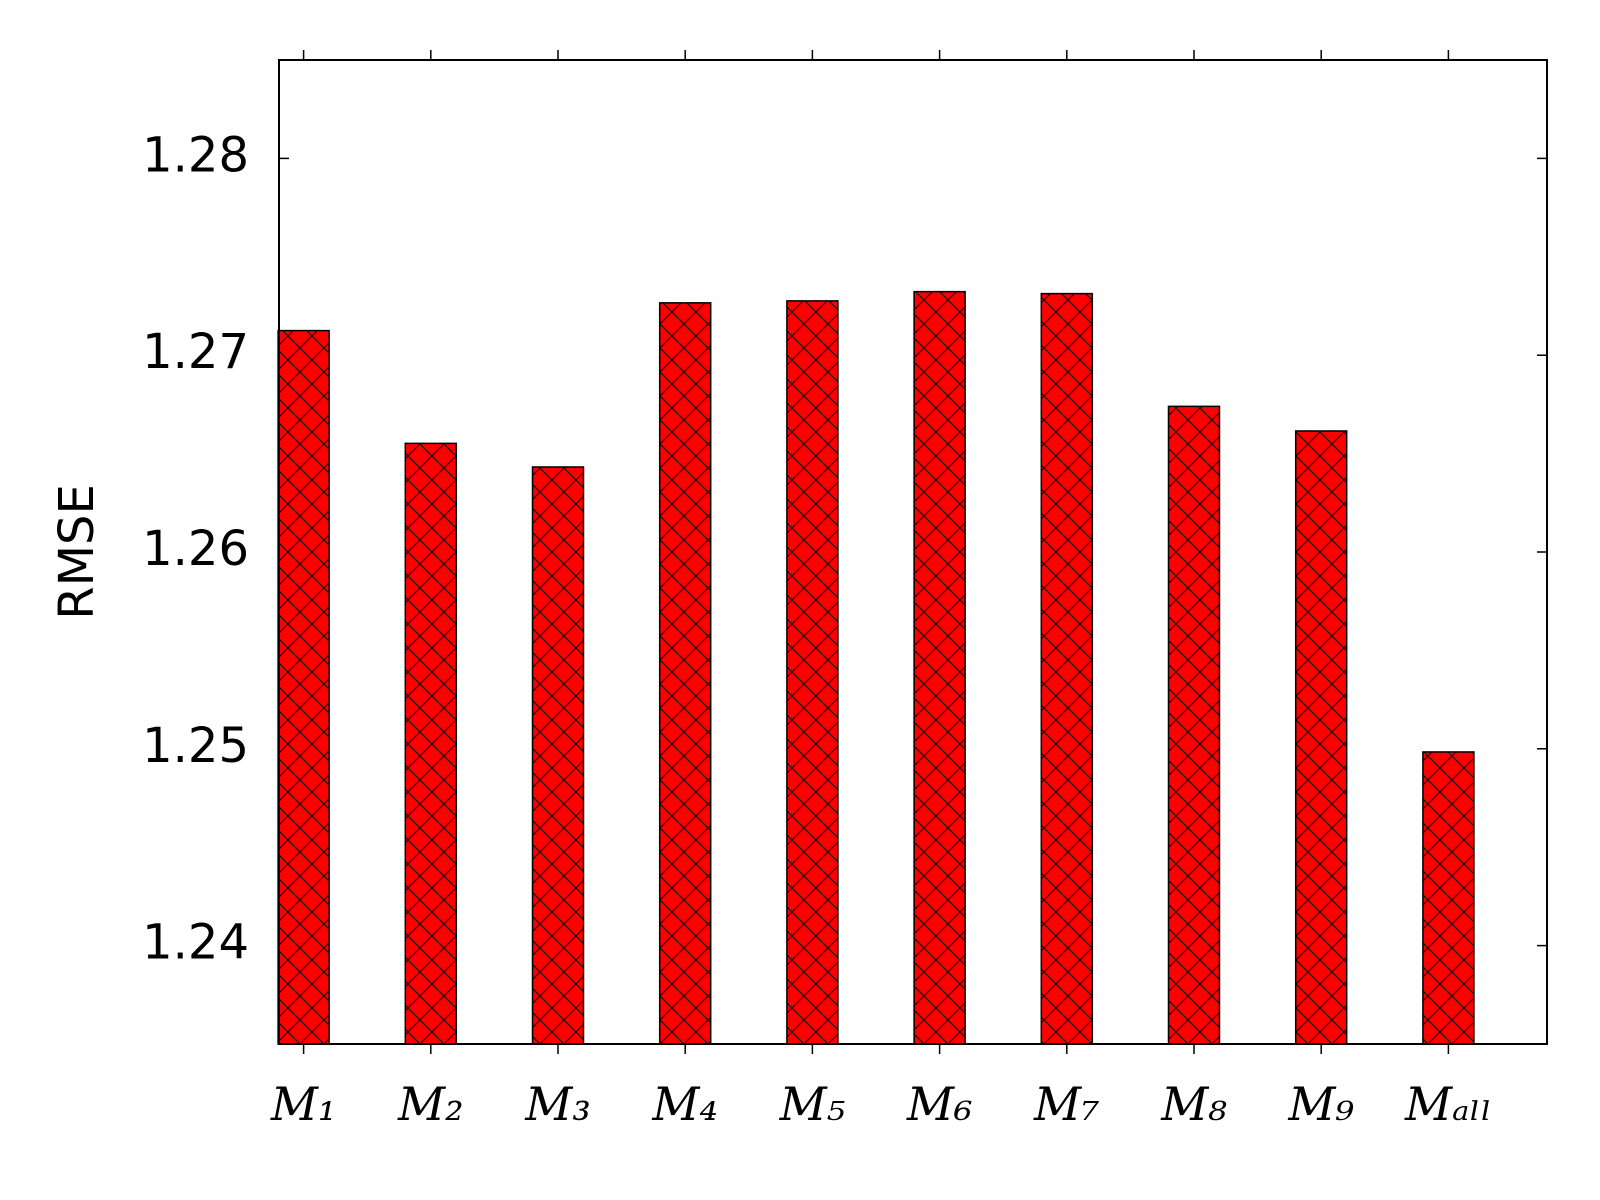 The width and height of the screenshot is (1600, 1200). I want to click on y-tick-label: 1.27, so click(195, 352).